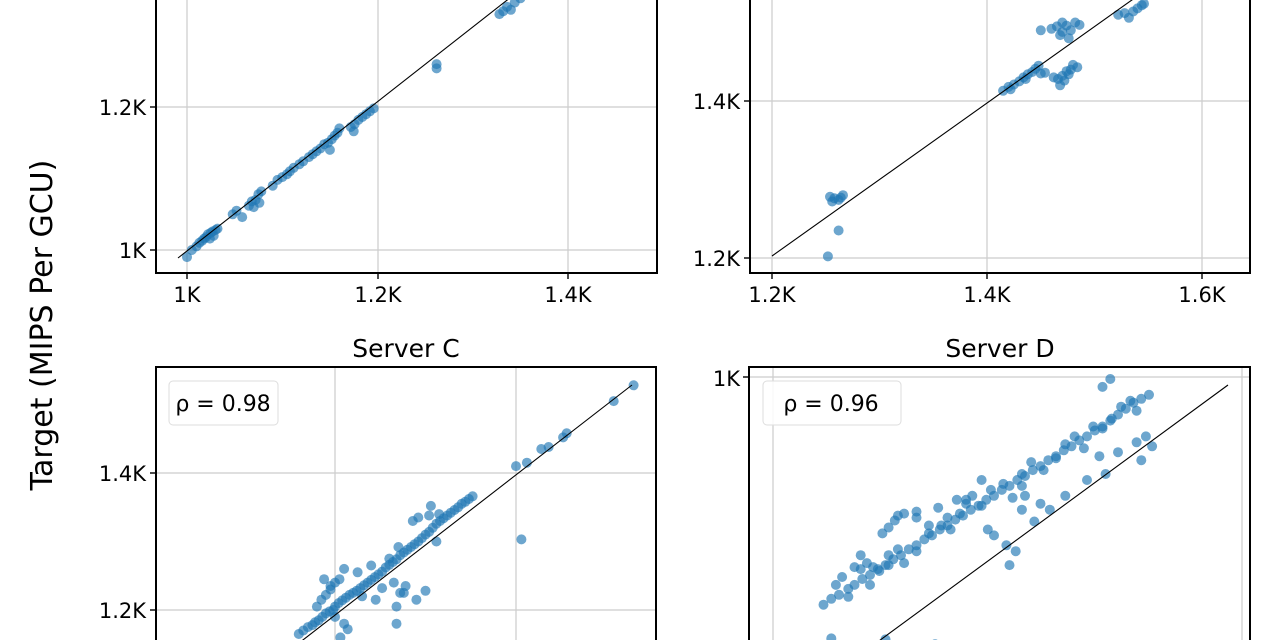 This screenshot has width=1280, height=640. I want to click on correlation-legend: ρ = 0.98, so click(223, 403).